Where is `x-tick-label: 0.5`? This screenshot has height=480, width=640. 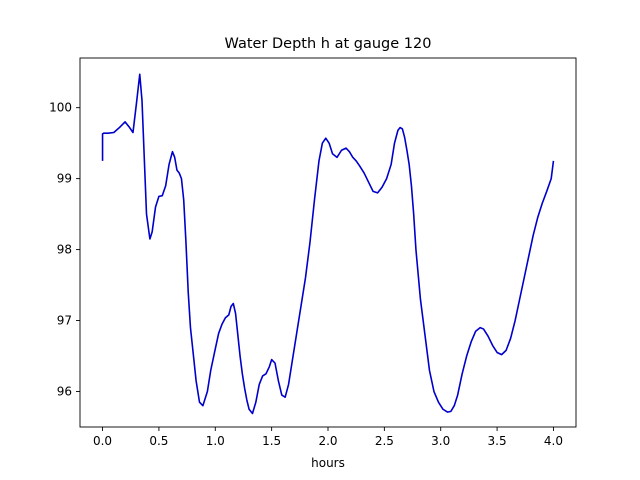 x-tick-label: 0.5 is located at coordinates (158, 441).